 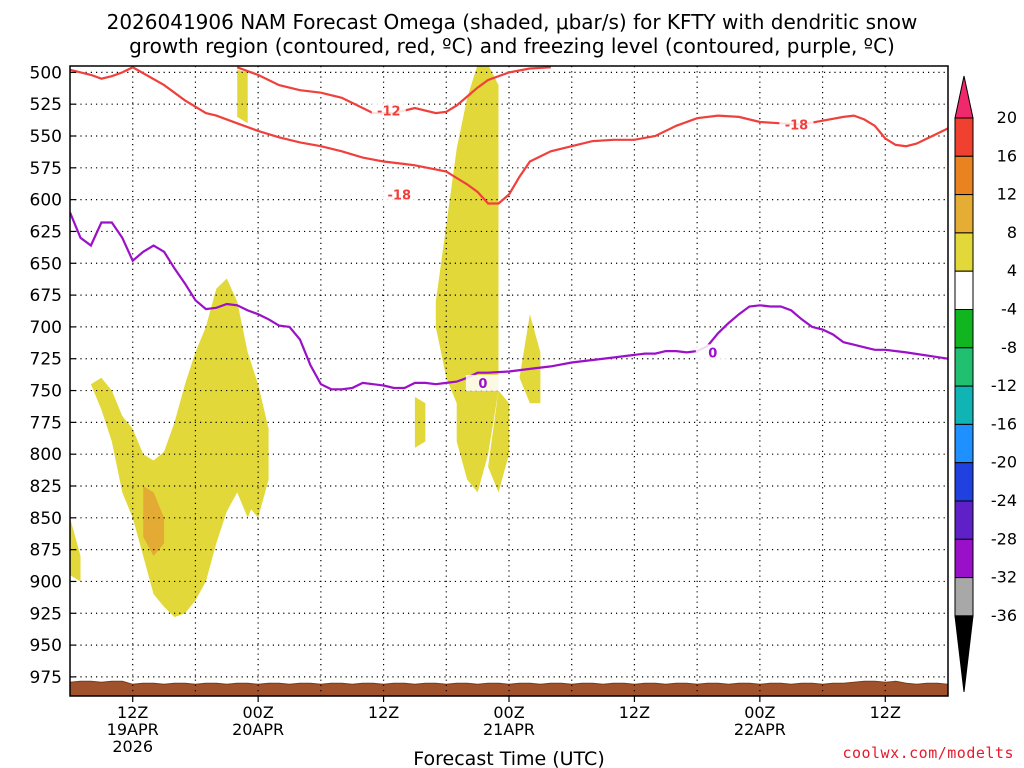 I want to click on y-tick-label-525: 525, so click(x=46, y=105).